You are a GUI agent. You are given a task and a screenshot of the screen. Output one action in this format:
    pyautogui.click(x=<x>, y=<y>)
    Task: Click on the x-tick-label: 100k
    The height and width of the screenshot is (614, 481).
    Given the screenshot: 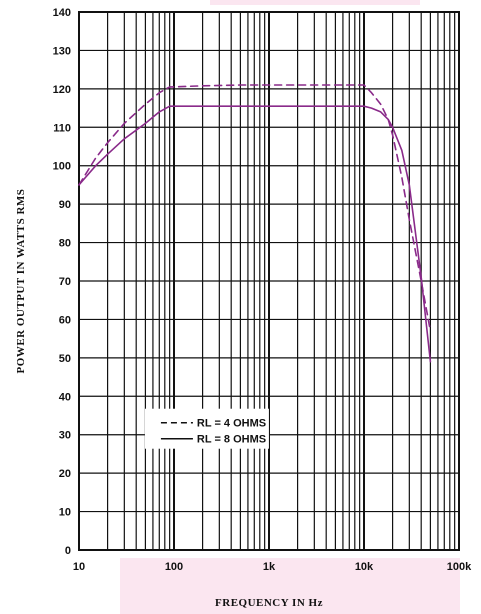 What is the action you would take?
    pyautogui.click(x=459, y=567)
    